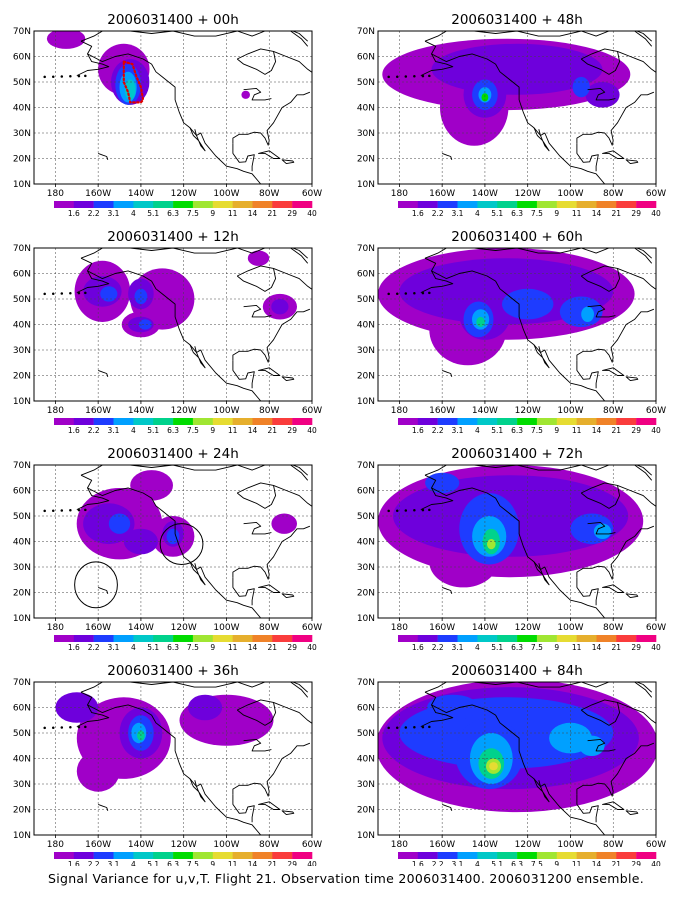 Image resolution: width=692 pixels, height=900 pixels. Describe the element at coordinates (98, 411) in the screenshot. I see `lon-tick-label: 160W` at that location.